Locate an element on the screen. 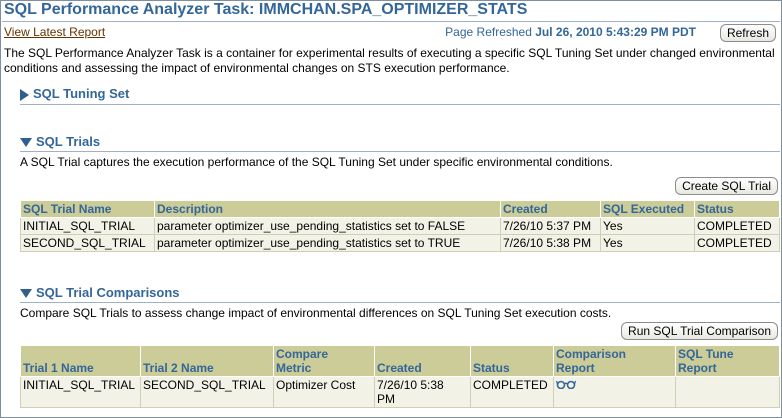 Image resolution: width=782 pixels, height=418 pixels. column-header-compare-metric: Compare Metric is located at coordinates (324, 361).